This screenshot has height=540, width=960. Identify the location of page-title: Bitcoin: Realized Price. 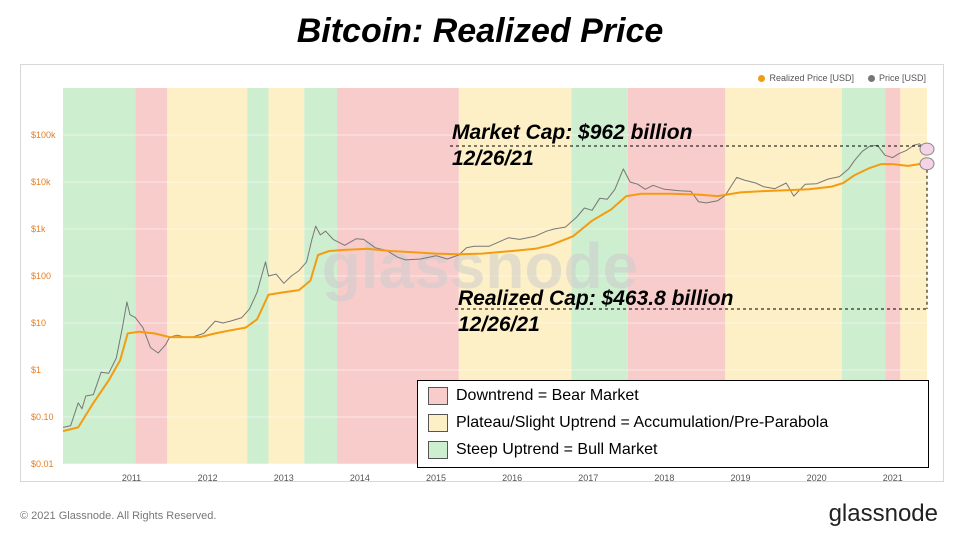
(480, 31).